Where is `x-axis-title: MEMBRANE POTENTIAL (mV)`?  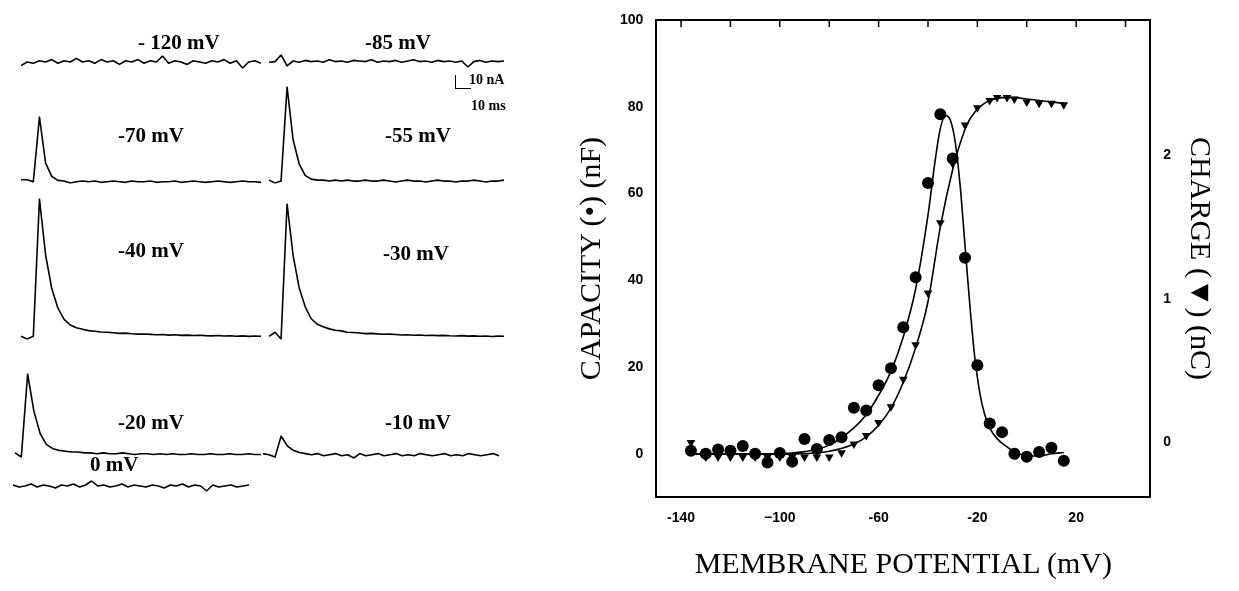
x-axis-title: MEMBRANE POTENTIAL (mV) is located at coordinates (903, 562).